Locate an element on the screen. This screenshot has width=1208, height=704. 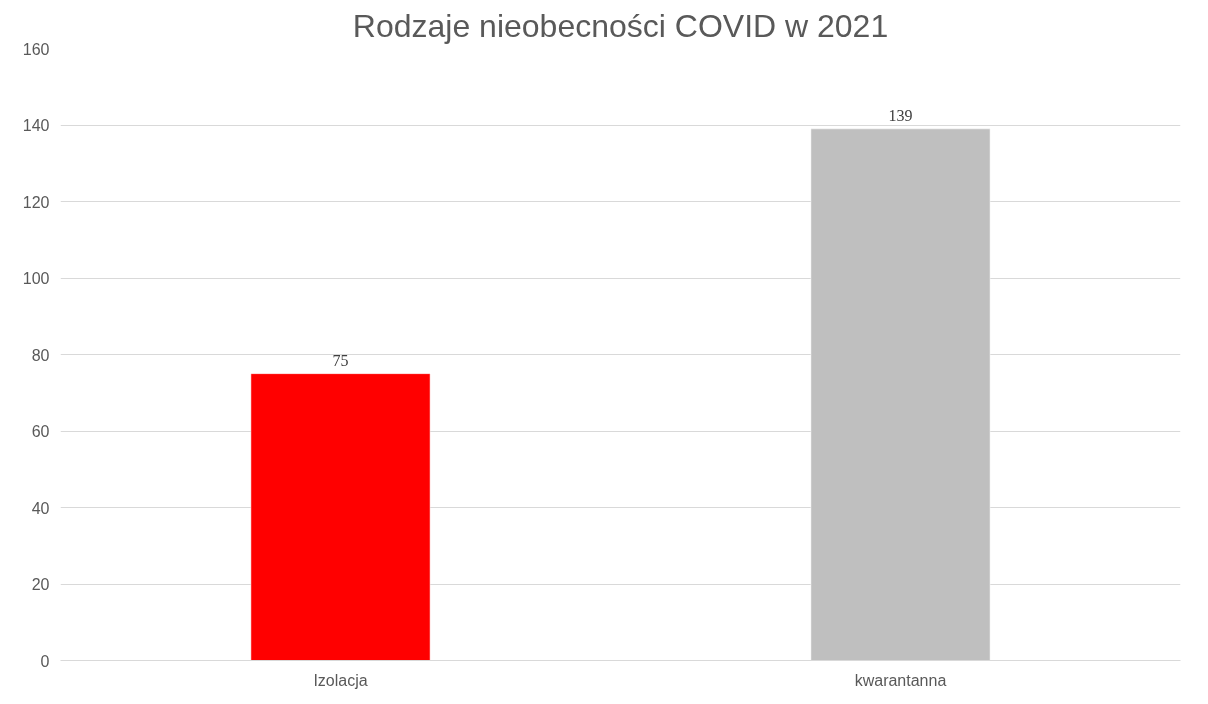
chart-title: Rodzaje nieobecności COVID w 2021 is located at coordinates (620, 25).